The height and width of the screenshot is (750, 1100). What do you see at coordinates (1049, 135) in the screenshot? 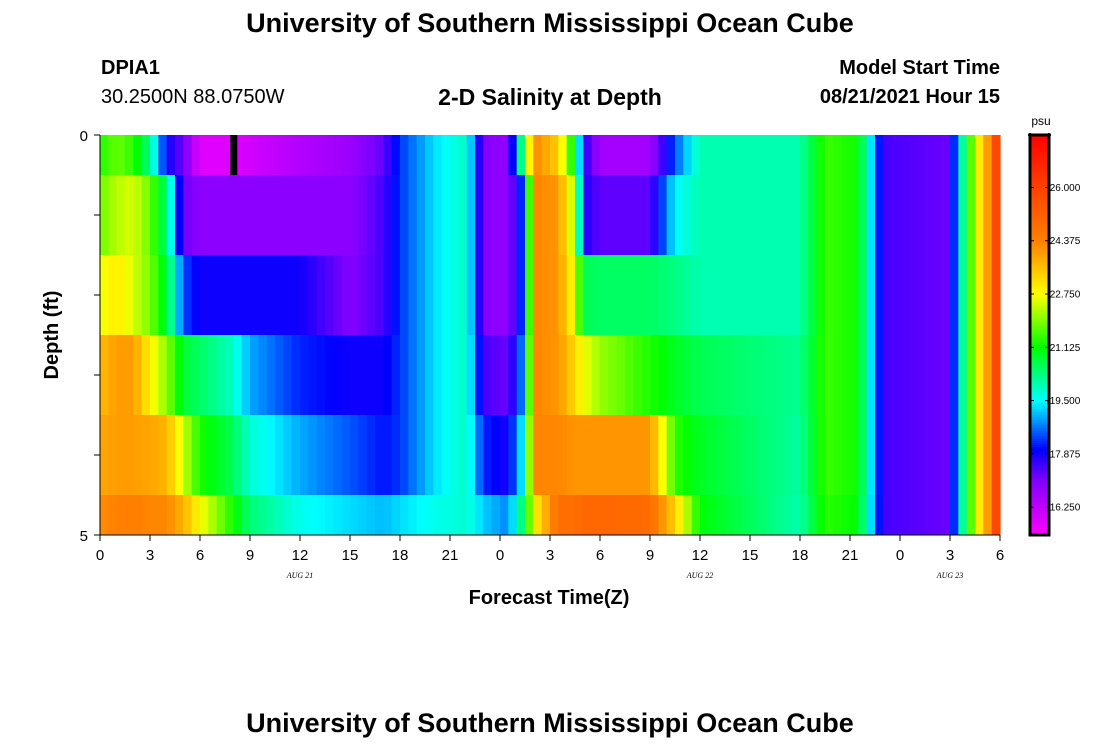
I see `colorbar-corner-marker` at bounding box center [1049, 135].